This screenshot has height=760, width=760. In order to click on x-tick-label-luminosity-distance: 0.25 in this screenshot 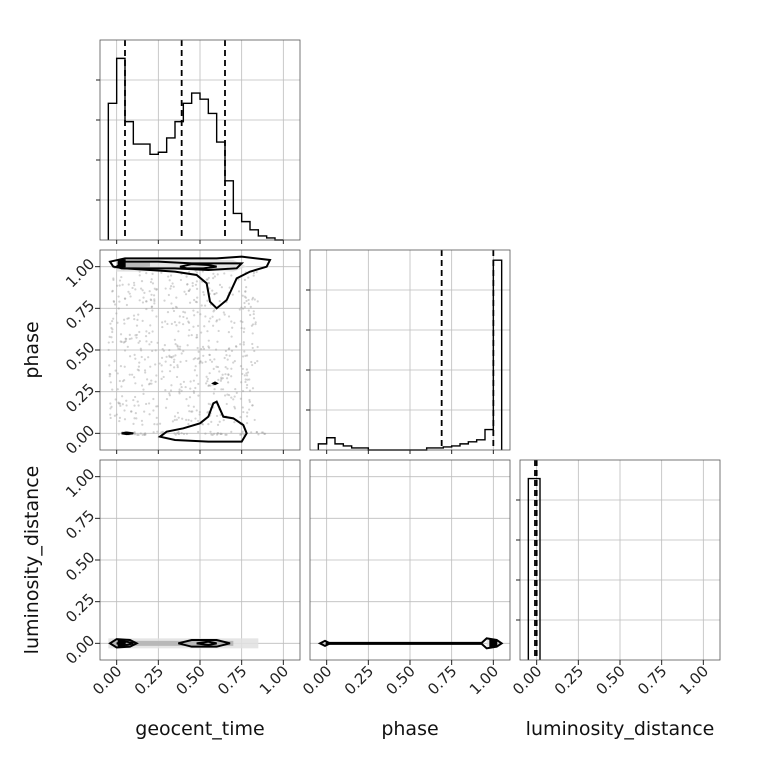, I will do `click(569, 680)`.